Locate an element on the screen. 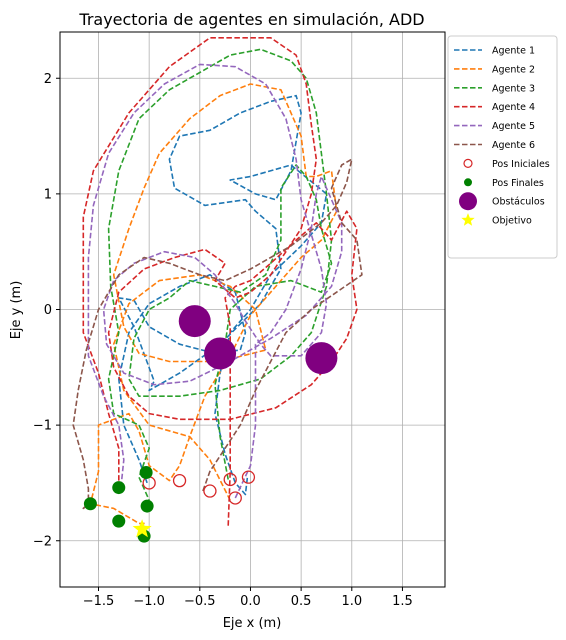 This screenshot has width=566, height=640. y-tick-label: −2 is located at coordinates (42, 541).